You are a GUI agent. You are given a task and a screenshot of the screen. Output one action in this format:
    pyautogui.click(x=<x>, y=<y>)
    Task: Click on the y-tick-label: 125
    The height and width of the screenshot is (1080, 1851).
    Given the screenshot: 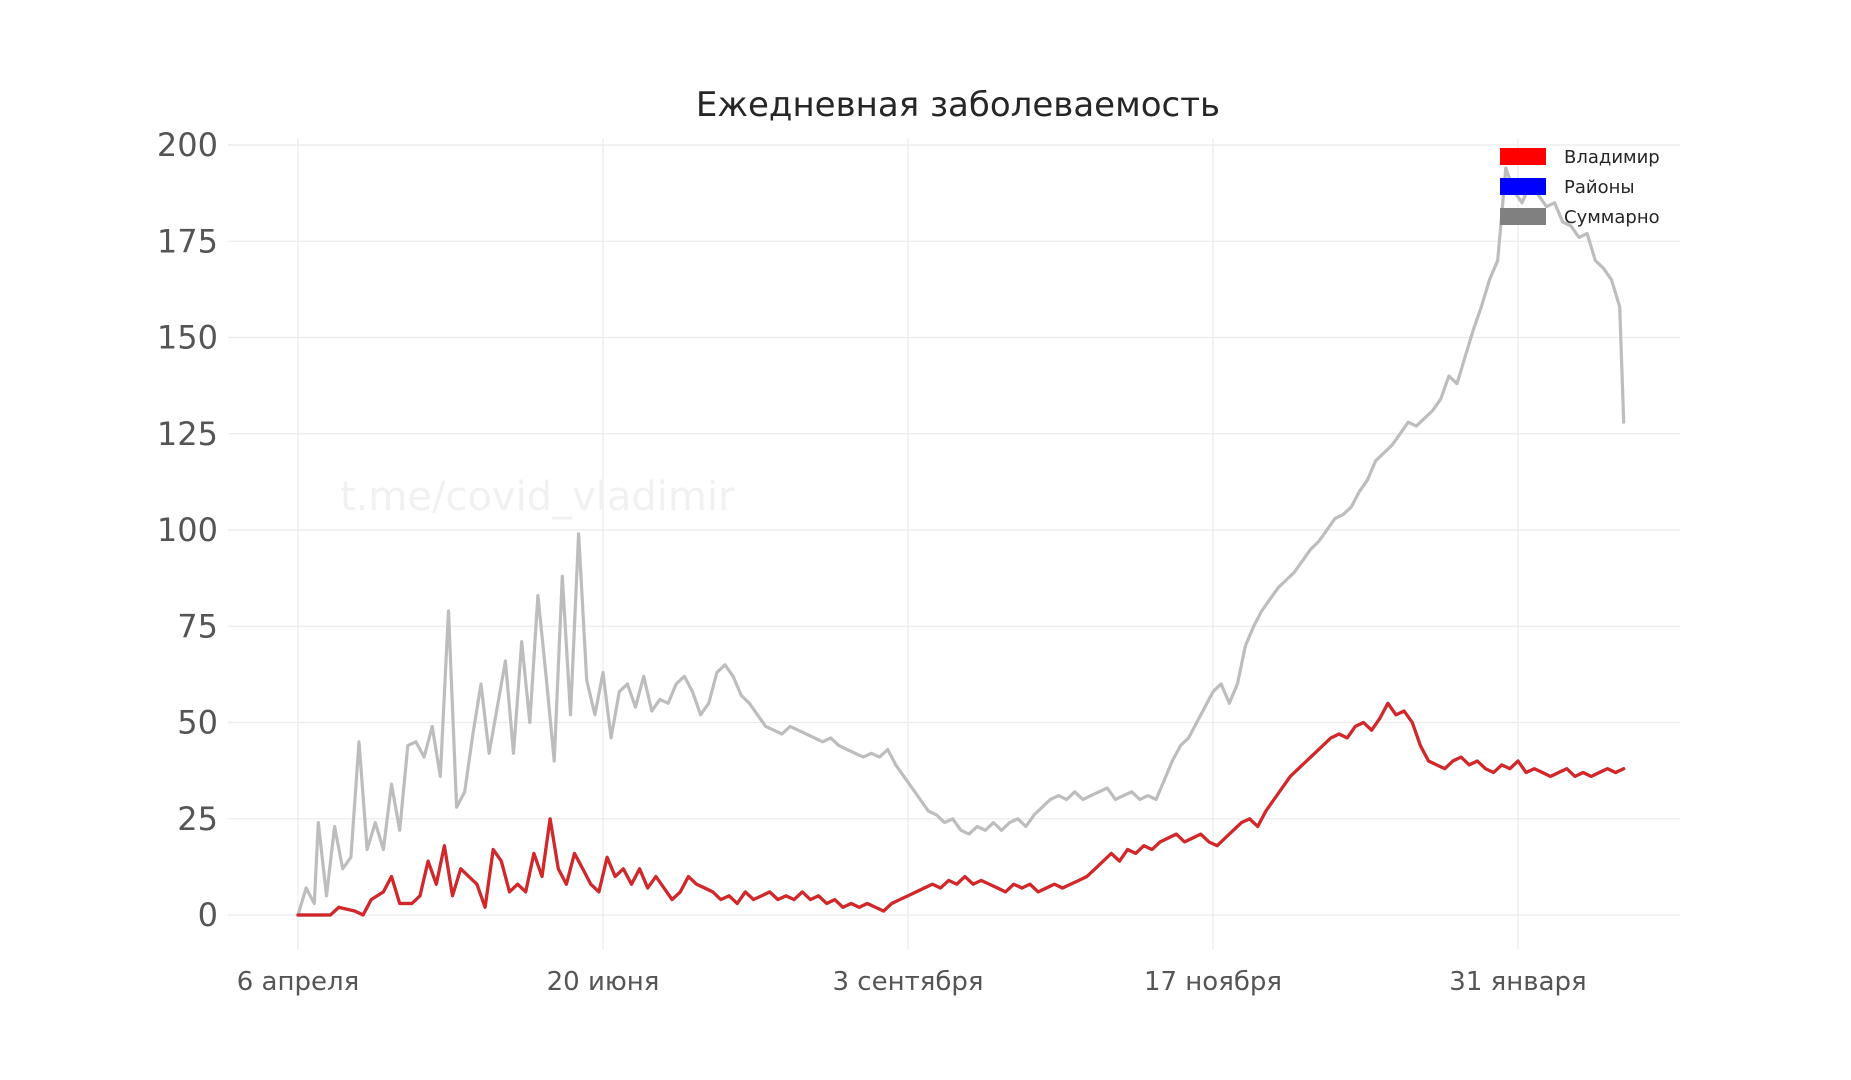 What is the action you would take?
    pyautogui.click(x=187, y=434)
    